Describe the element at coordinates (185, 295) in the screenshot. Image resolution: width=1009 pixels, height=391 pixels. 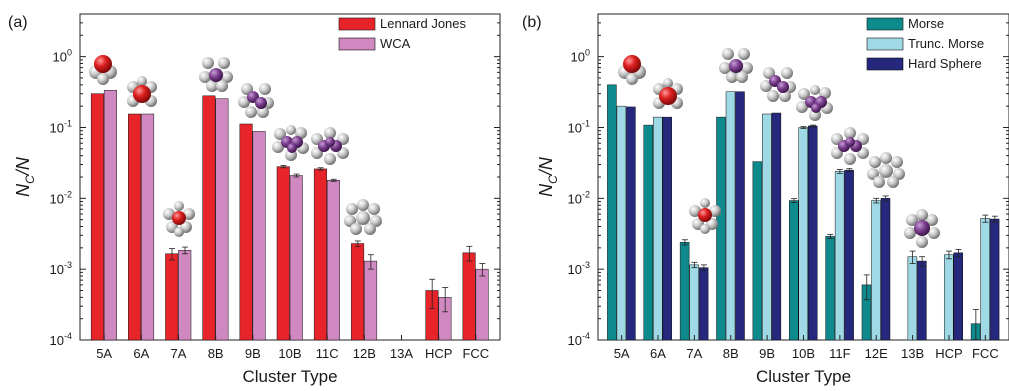
I see `bar-wca-7a` at that location.